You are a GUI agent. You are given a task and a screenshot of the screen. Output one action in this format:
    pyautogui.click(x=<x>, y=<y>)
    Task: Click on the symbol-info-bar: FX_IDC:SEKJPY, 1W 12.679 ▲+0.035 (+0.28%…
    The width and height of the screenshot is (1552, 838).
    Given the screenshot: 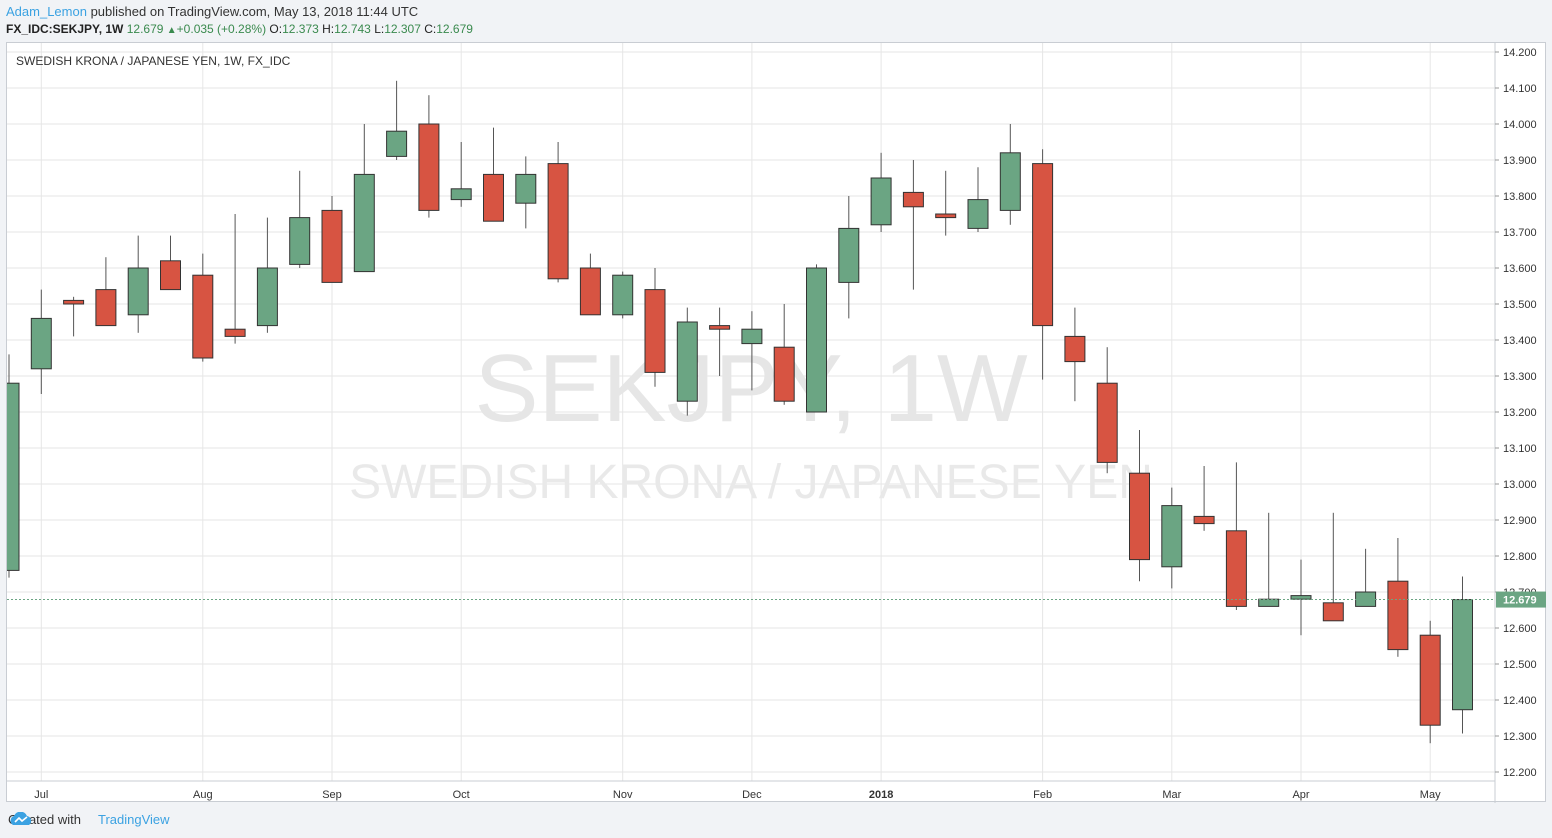 What is the action you would take?
    pyautogui.click(x=239, y=29)
    